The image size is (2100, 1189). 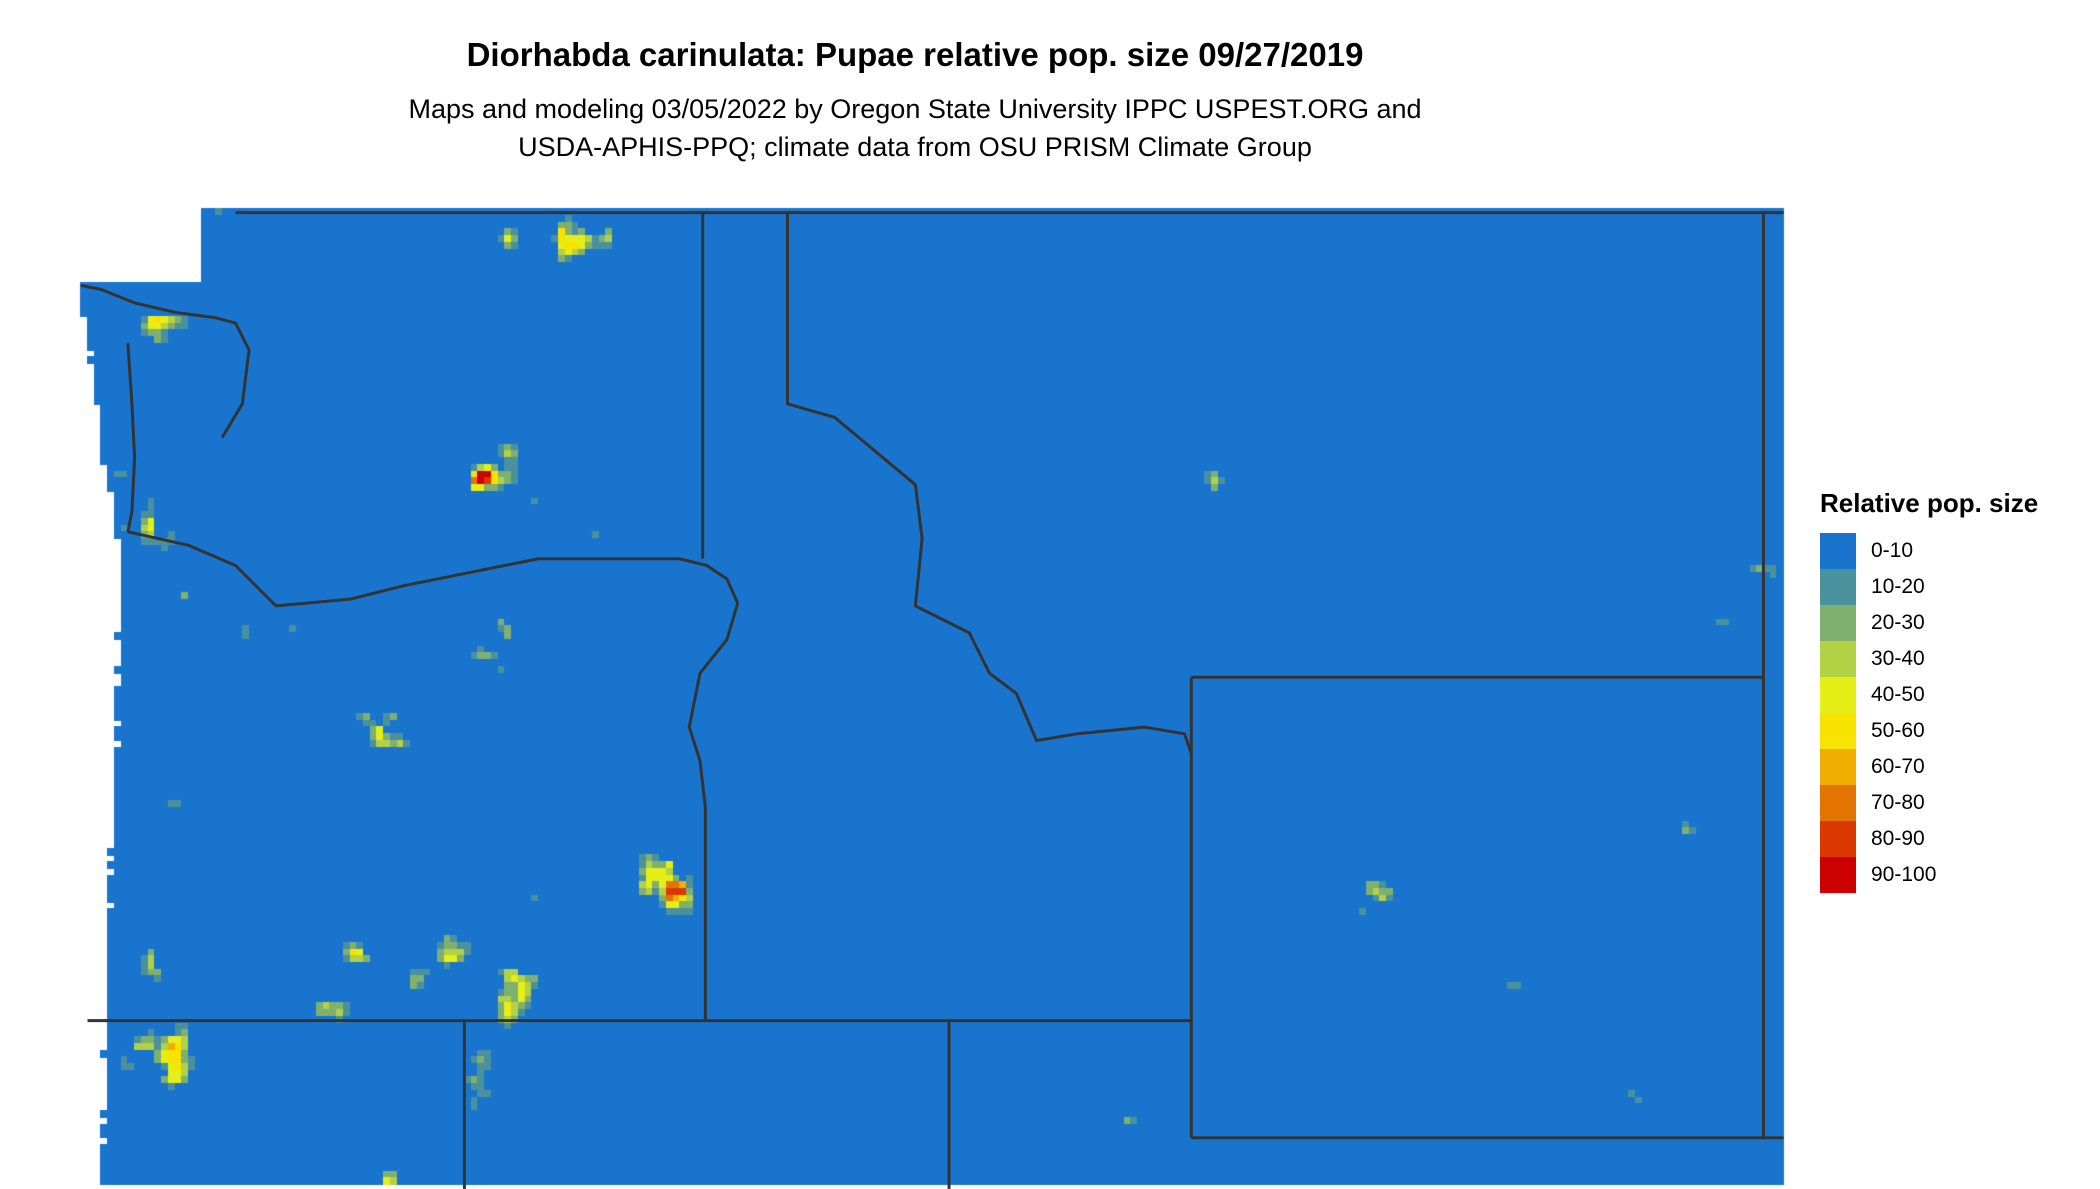 I want to click on legend-item: 30-40, so click(x=1929, y=659).